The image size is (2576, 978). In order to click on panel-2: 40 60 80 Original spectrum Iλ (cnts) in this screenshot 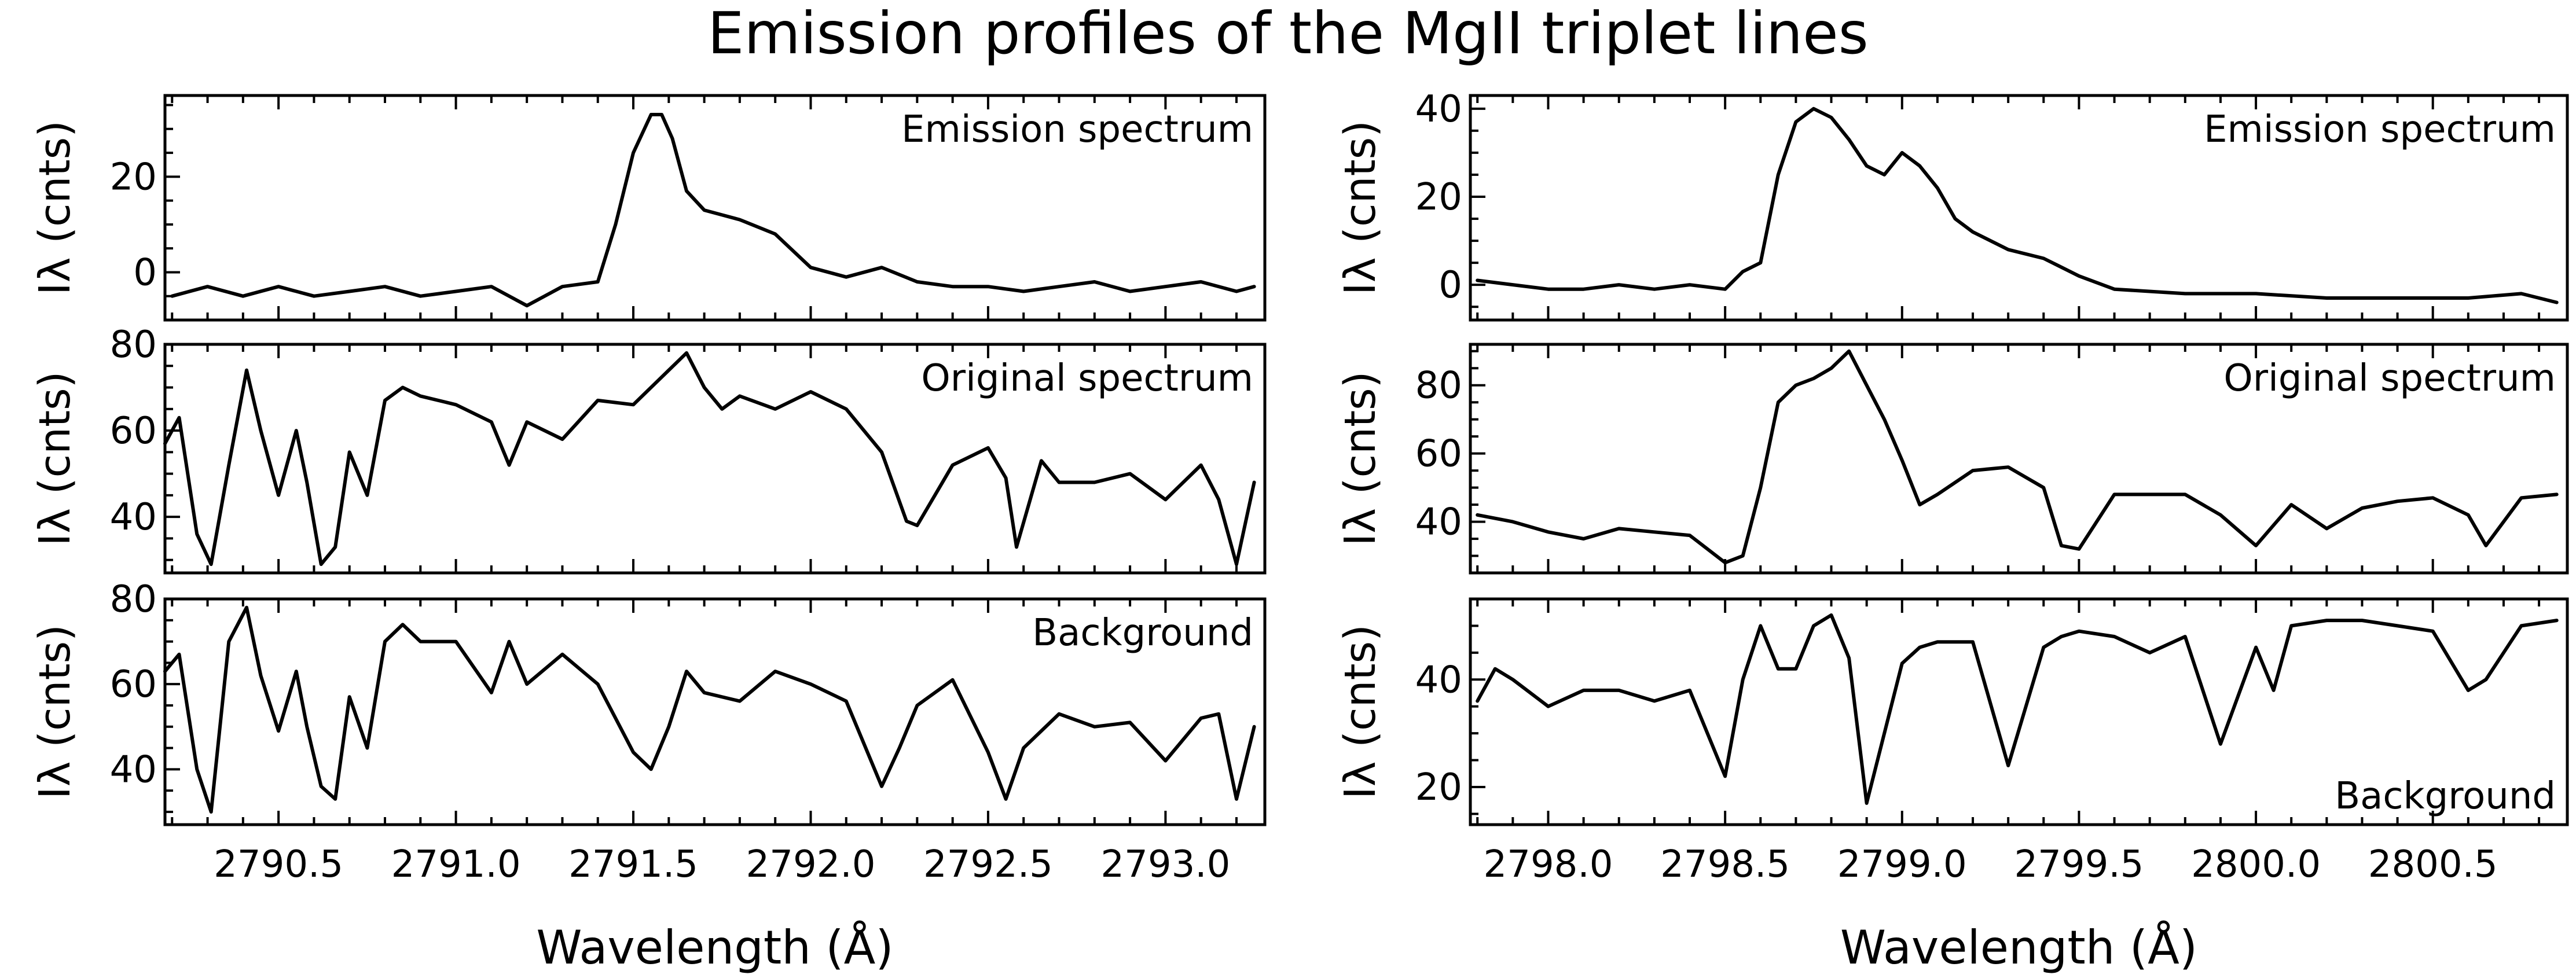, I will do `click(648, 449)`.